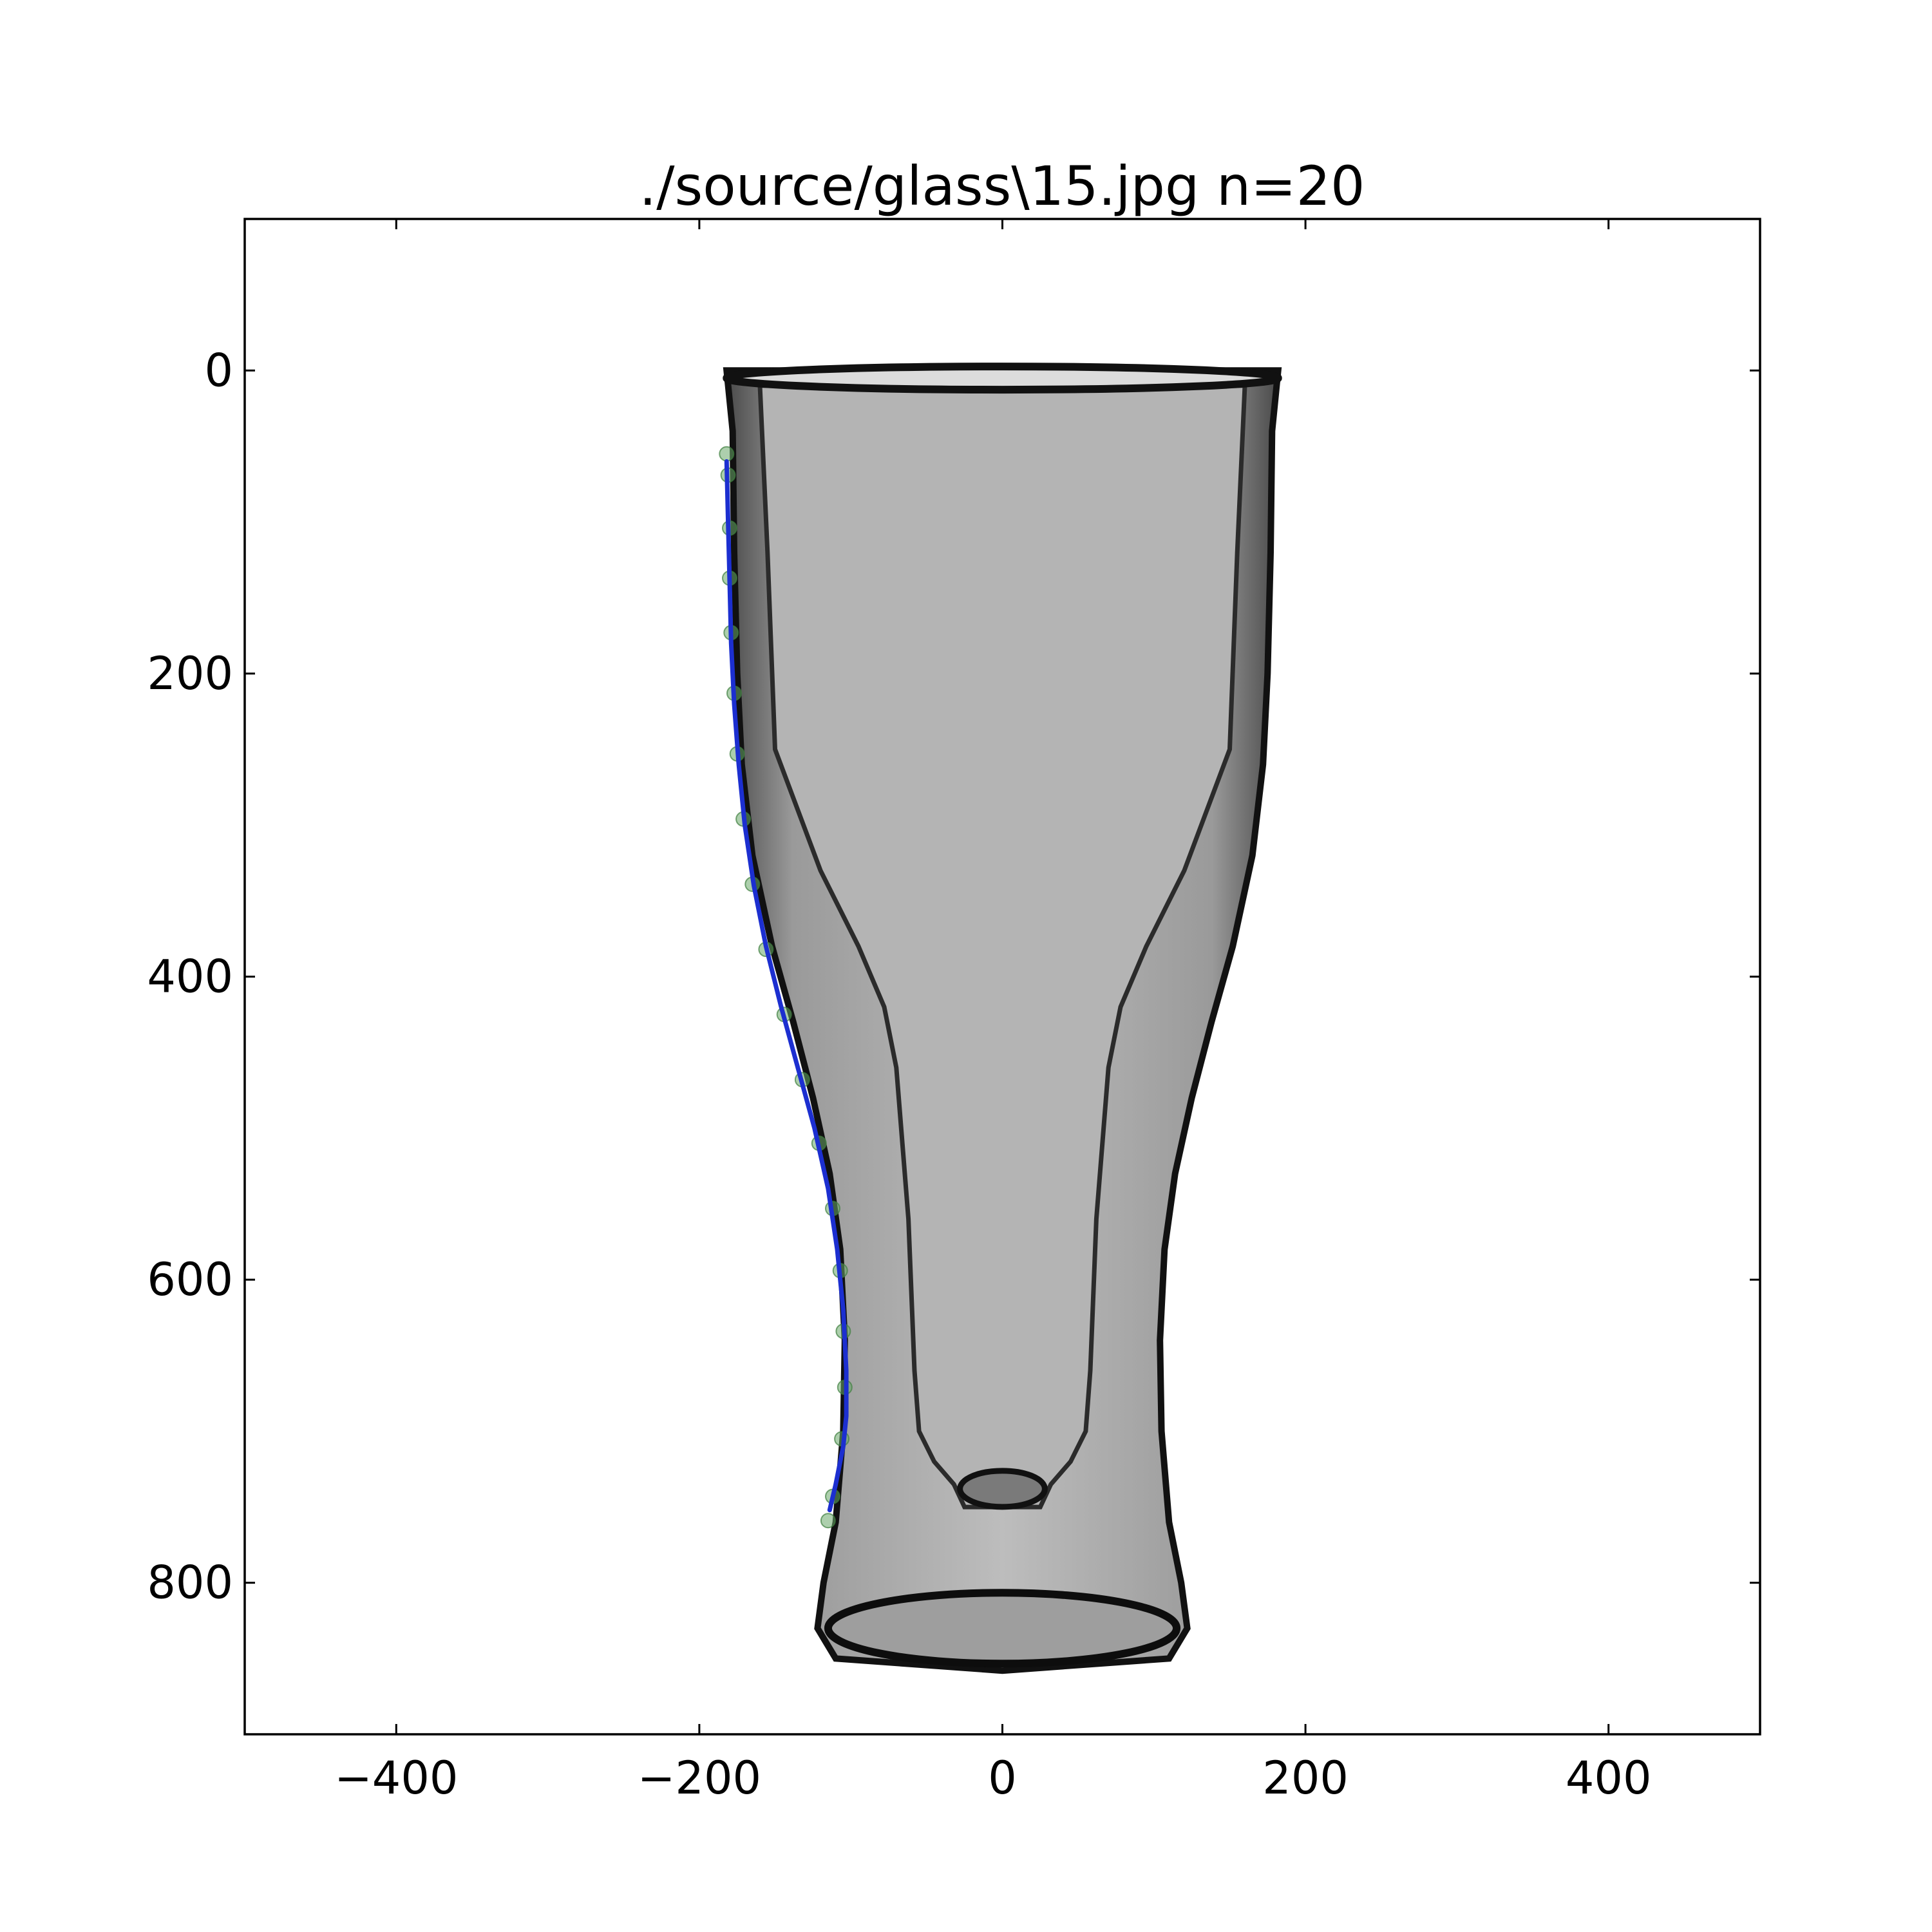 This screenshot has width=1932, height=1932. Describe the element at coordinates (1003, 379) in the screenshot. I see `glass-rim` at that location.